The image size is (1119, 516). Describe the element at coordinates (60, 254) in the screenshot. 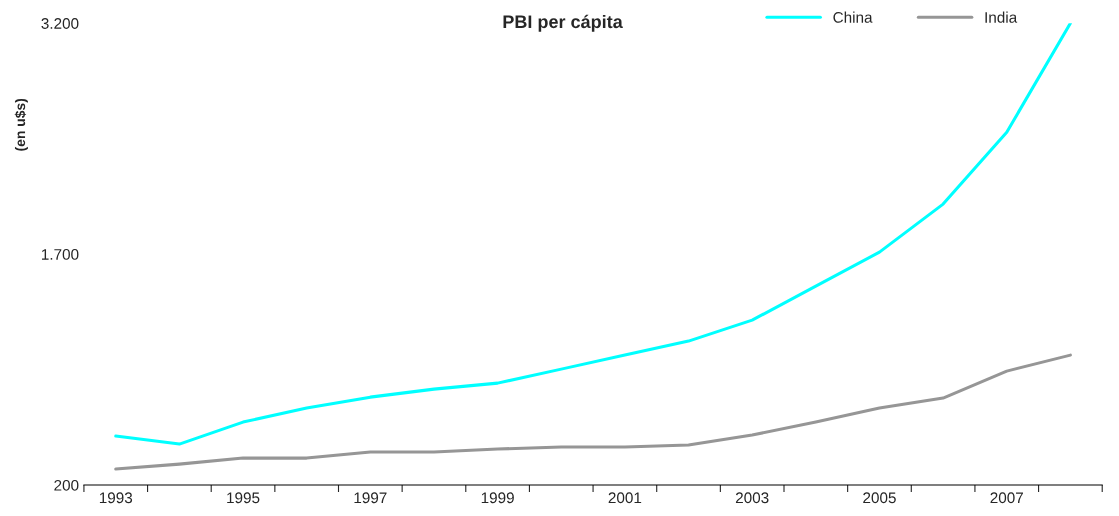

I see `y-tick-label: 1.700` at that location.